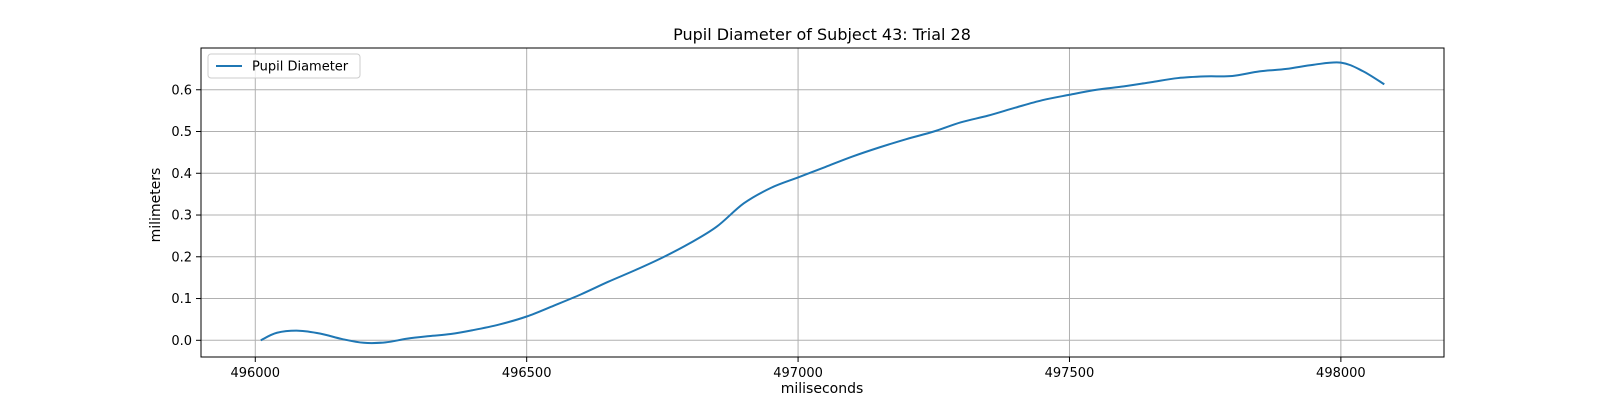  Describe the element at coordinates (181, 299) in the screenshot. I see `y-tick-label: 0.1` at that location.